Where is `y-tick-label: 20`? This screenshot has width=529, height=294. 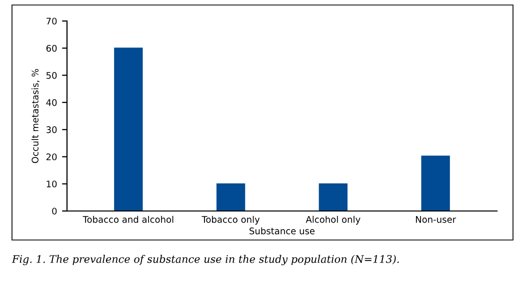
y-tick-label: 20 is located at coordinates (51, 156).